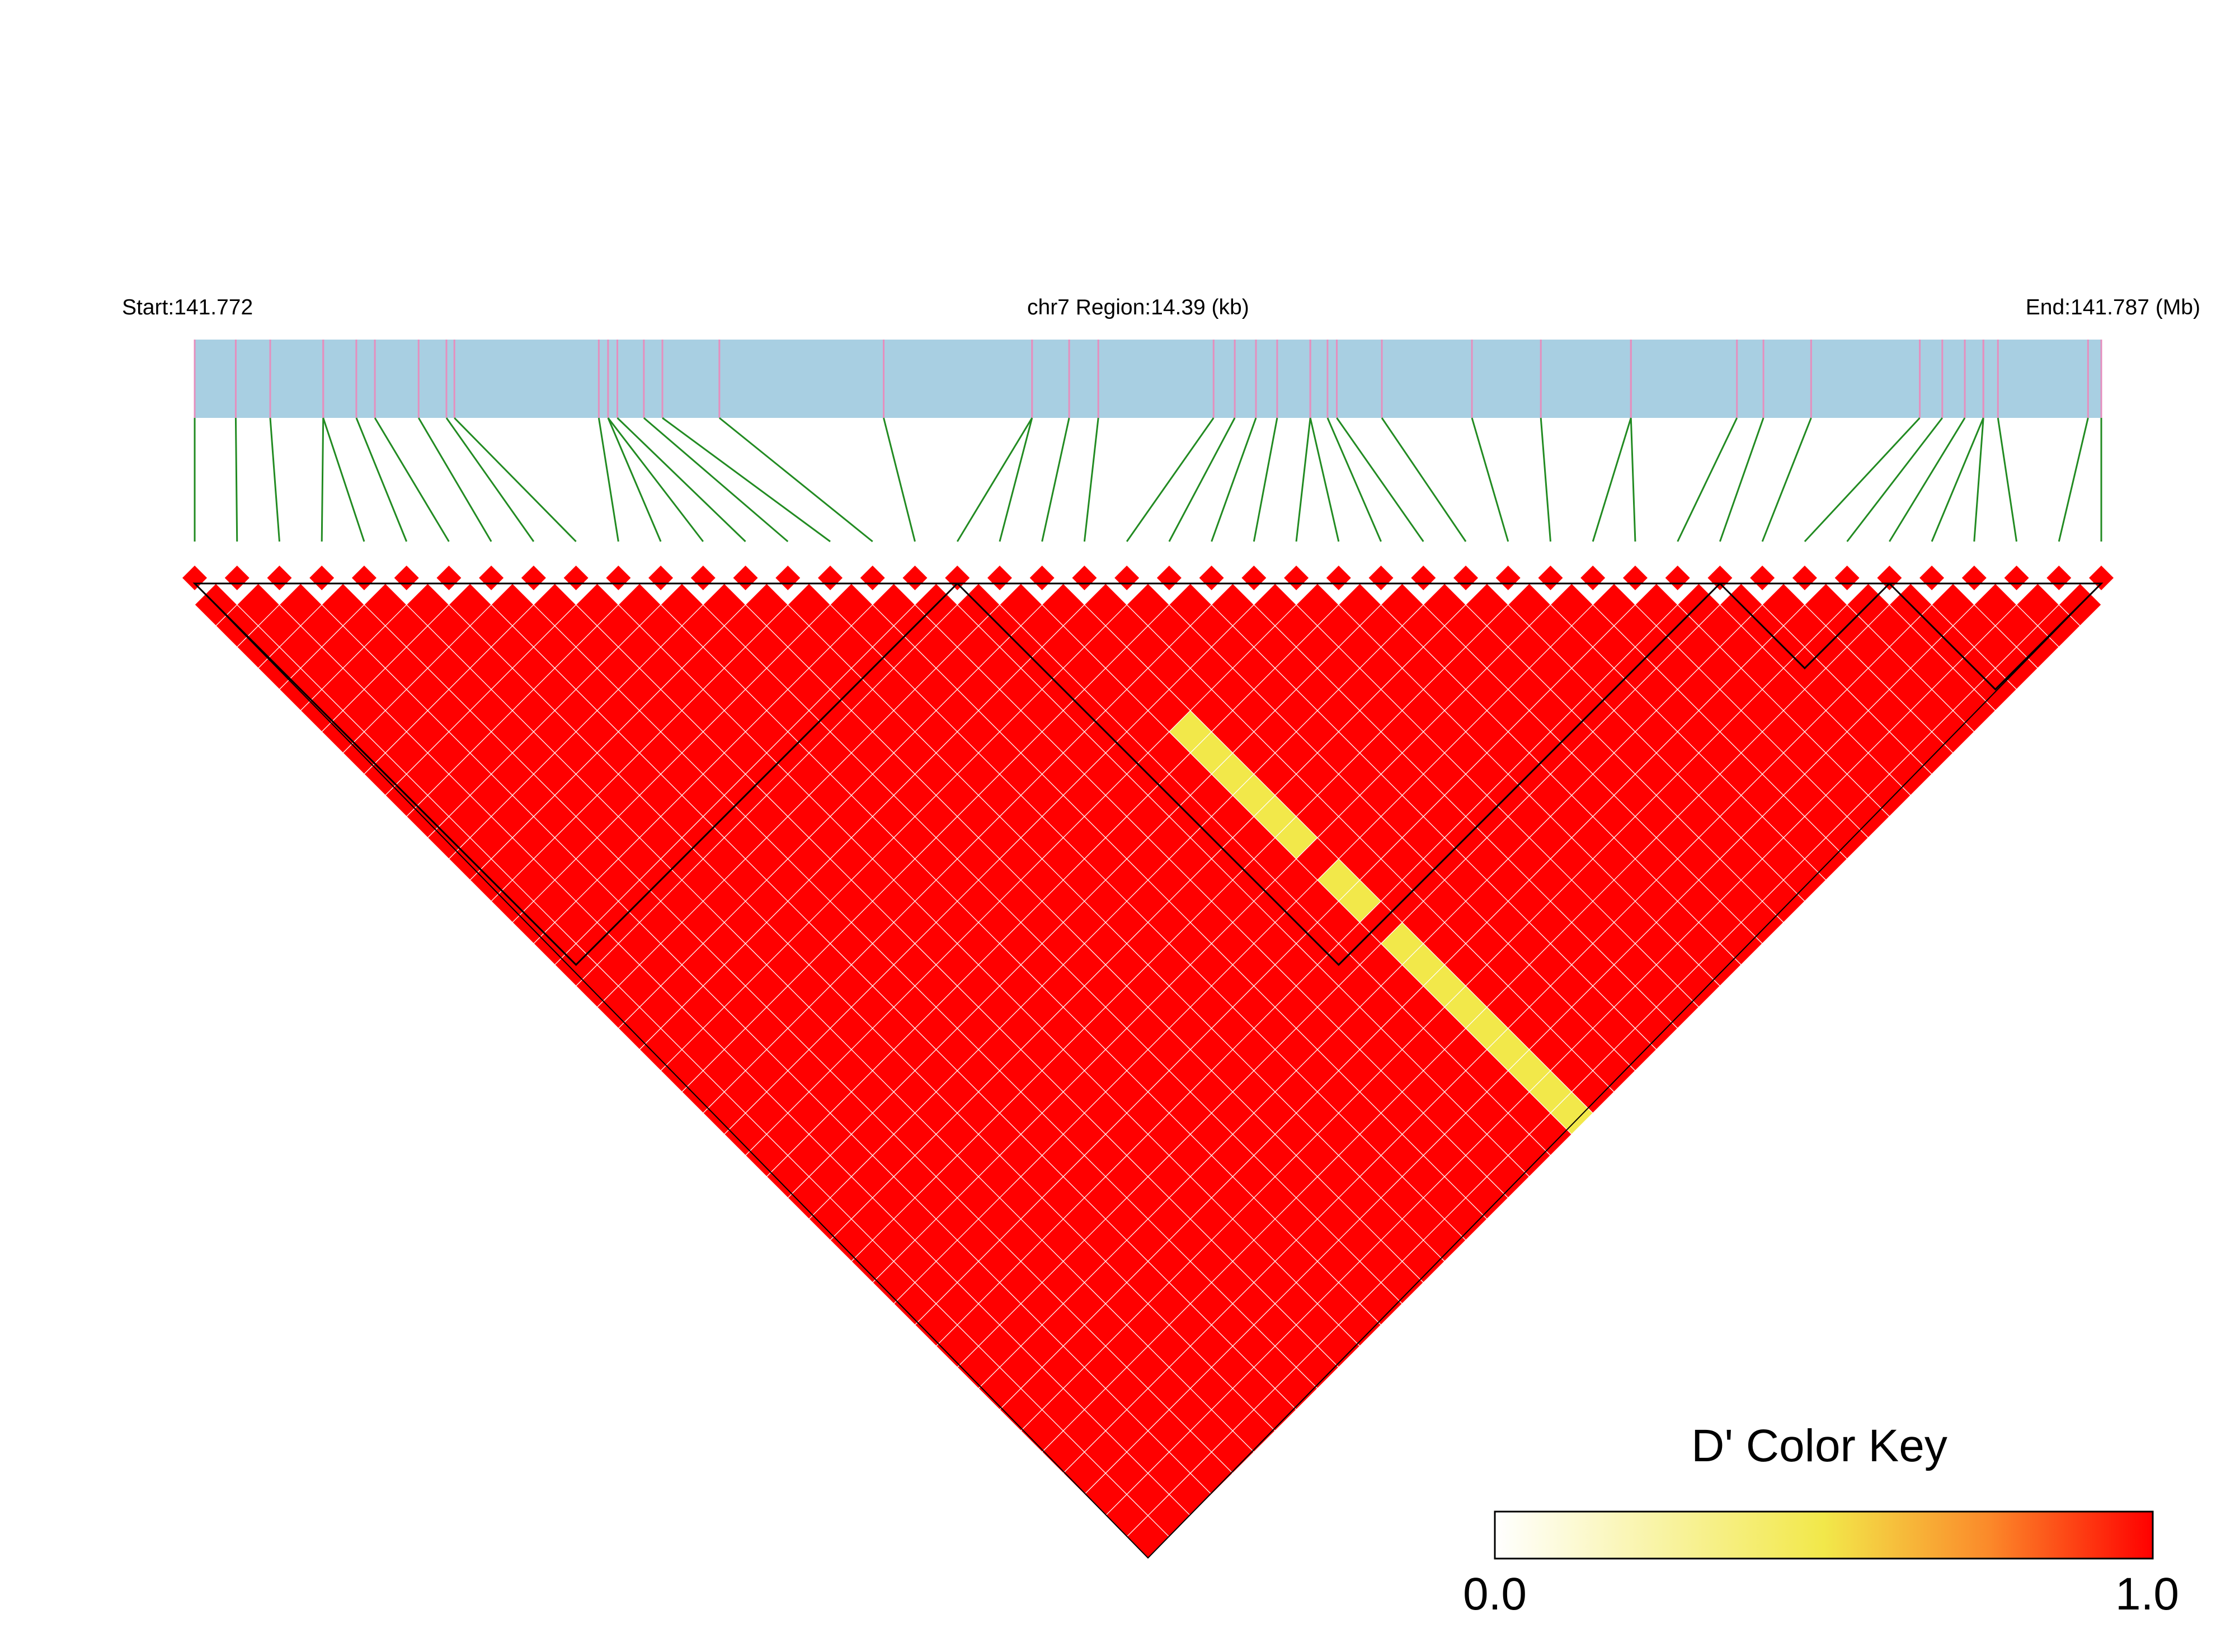 Image resolution: width=2235 pixels, height=1652 pixels. I want to click on region-label: chr7 Region:14.39 (kb), so click(1138, 307).